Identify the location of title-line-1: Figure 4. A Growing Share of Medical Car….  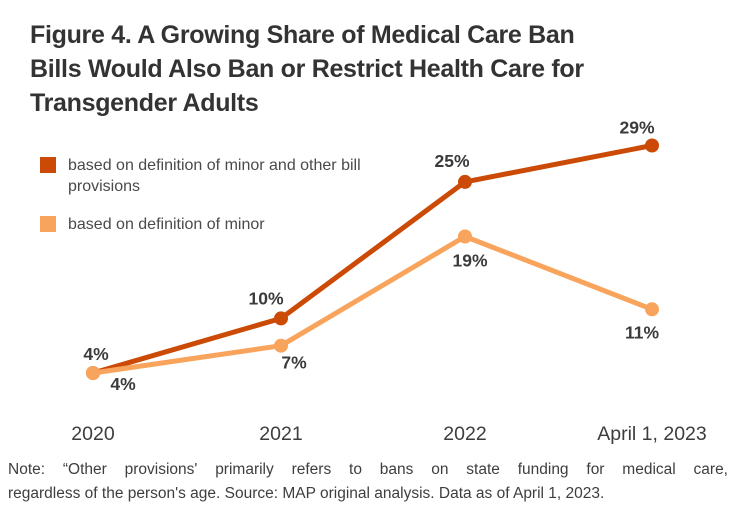
(302, 35).